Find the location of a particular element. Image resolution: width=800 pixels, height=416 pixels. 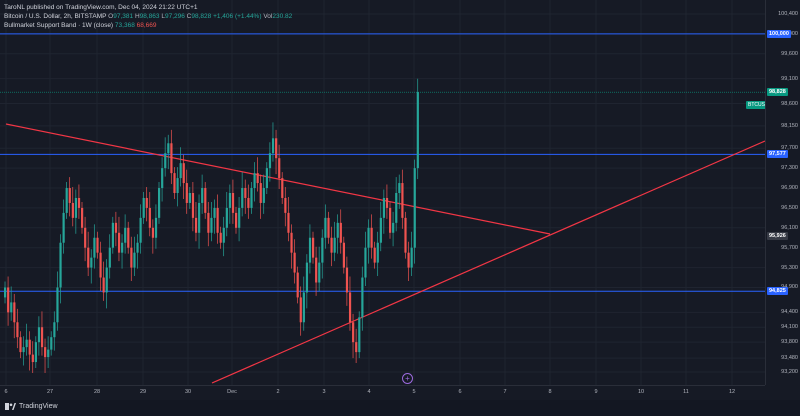

time-axis-label: 4 is located at coordinates (369, 392).